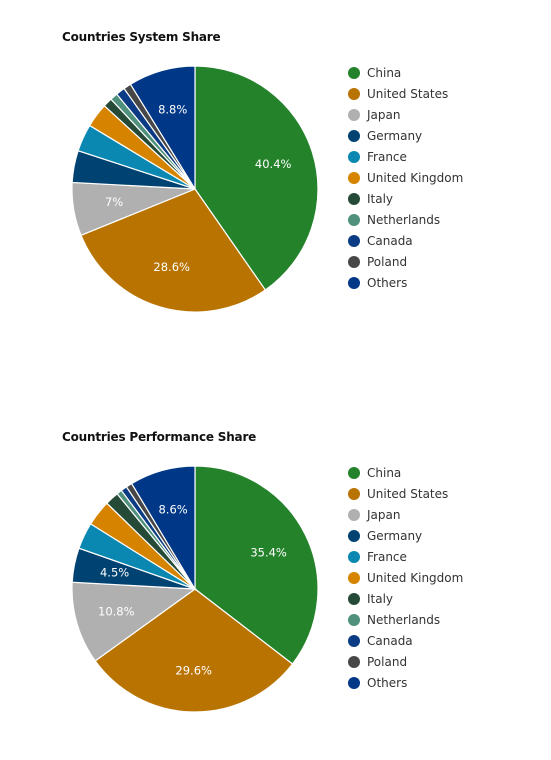  I want to click on data-label-germany: 4.5%, so click(114, 573).